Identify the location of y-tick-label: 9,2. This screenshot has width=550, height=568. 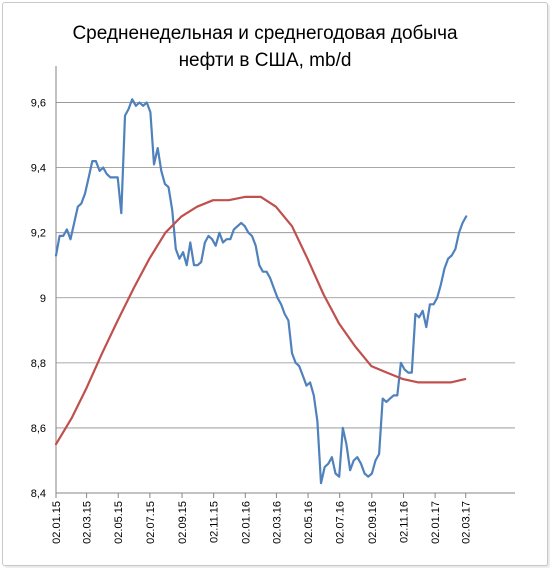
(38, 234).